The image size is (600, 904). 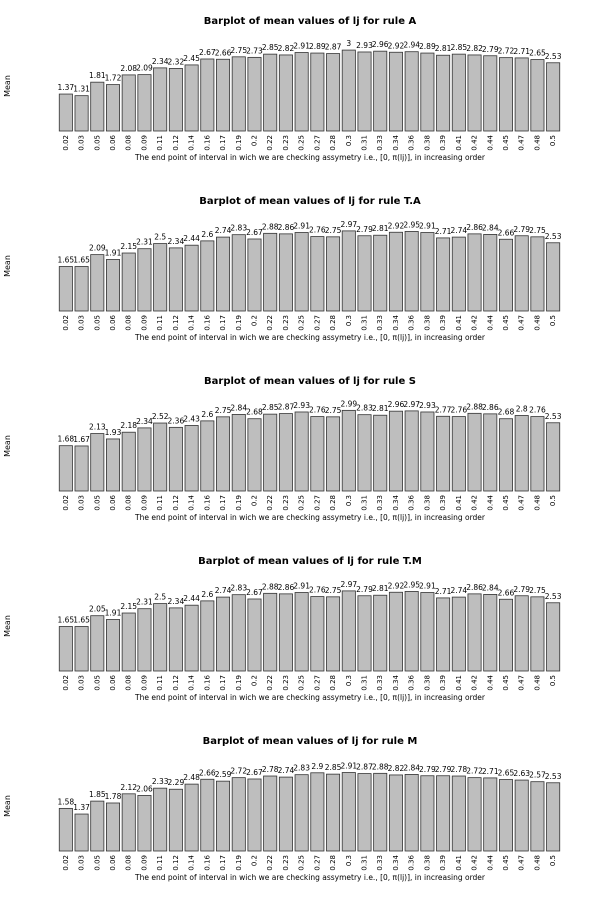 What do you see at coordinates (365, 863) in the screenshot?
I see `x-tick-label: 0.31` at bounding box center [365, 863].